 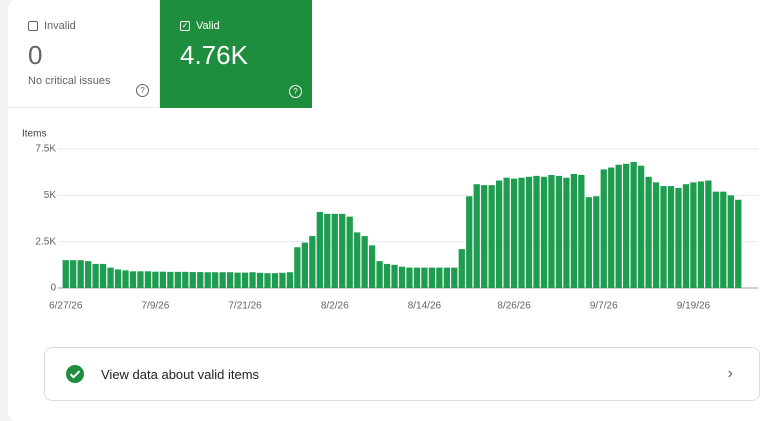 What do you see at coordinates (45, 241) in the screenshot?
I see `y-tick-label: 2.5K` at bounding box center [45, 241].